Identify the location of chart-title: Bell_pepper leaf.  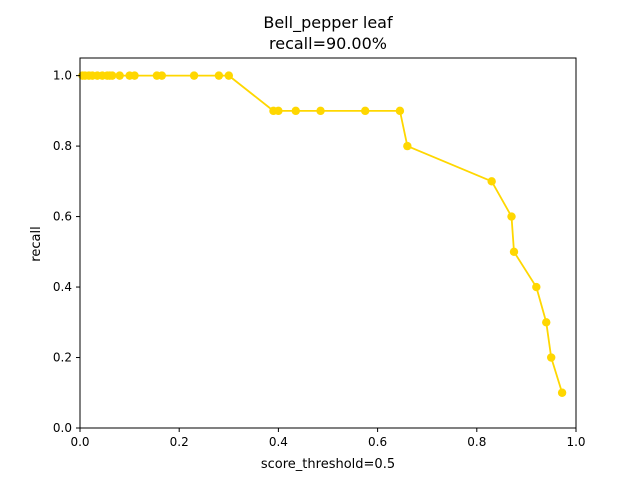
(328, 23).